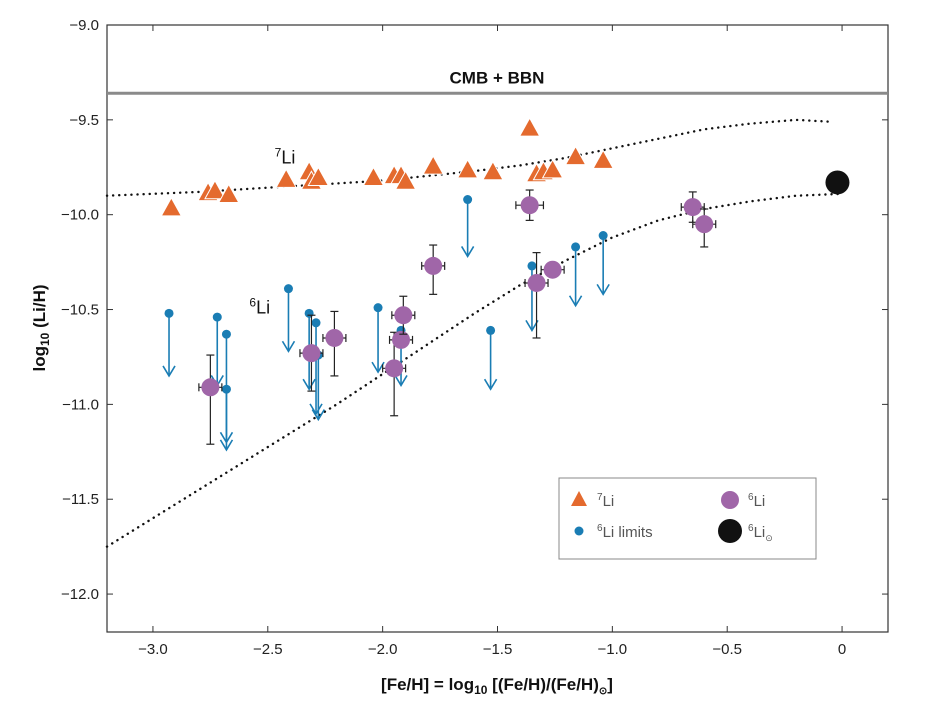  I want to click on series-annotation: 6Li, so click(259, 306).